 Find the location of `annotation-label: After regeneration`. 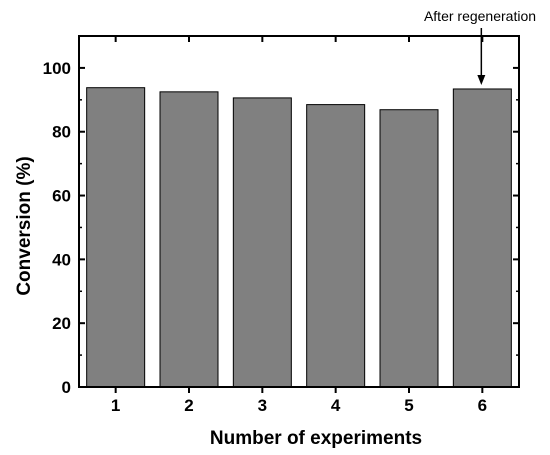

annotation-label: After regeneration is located at coordinates (480, 16).